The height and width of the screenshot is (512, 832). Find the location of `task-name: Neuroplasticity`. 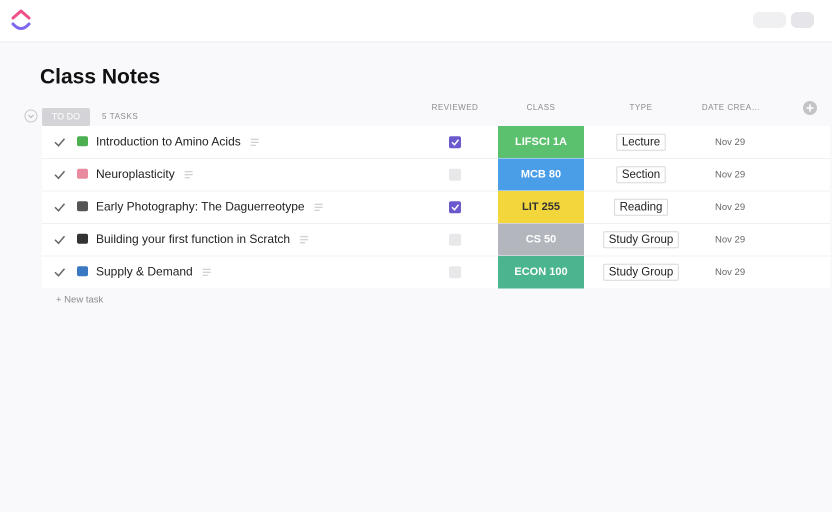

task-name: Neuroplasticity is located at coordinates (135, 174).